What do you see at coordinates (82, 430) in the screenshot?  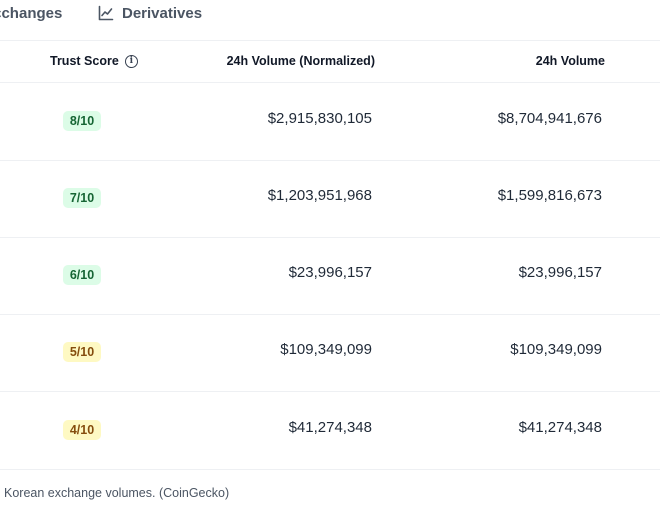 I see `trust-score-badge: 4/10` at bounding box center [82, 430].